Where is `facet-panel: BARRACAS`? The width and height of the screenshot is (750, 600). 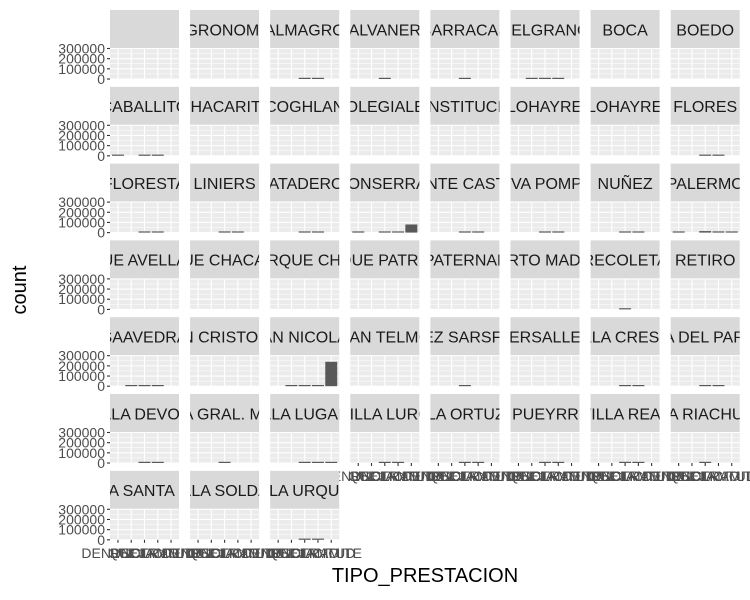
facet-panel: BARRACAS is located at coordinates (465, 45).